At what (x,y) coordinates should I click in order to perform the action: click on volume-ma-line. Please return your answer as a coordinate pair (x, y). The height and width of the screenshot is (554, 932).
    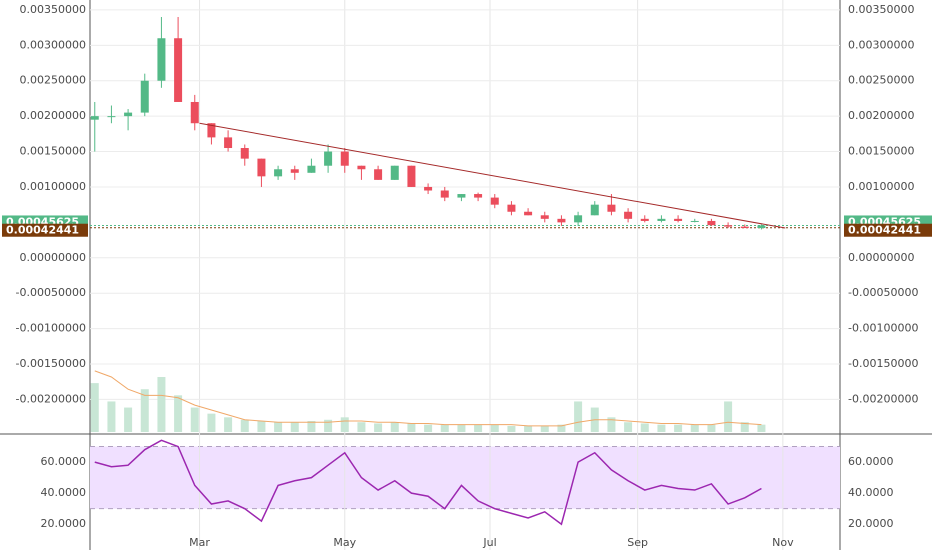
    Looking at the image, I should click on (428, 398).